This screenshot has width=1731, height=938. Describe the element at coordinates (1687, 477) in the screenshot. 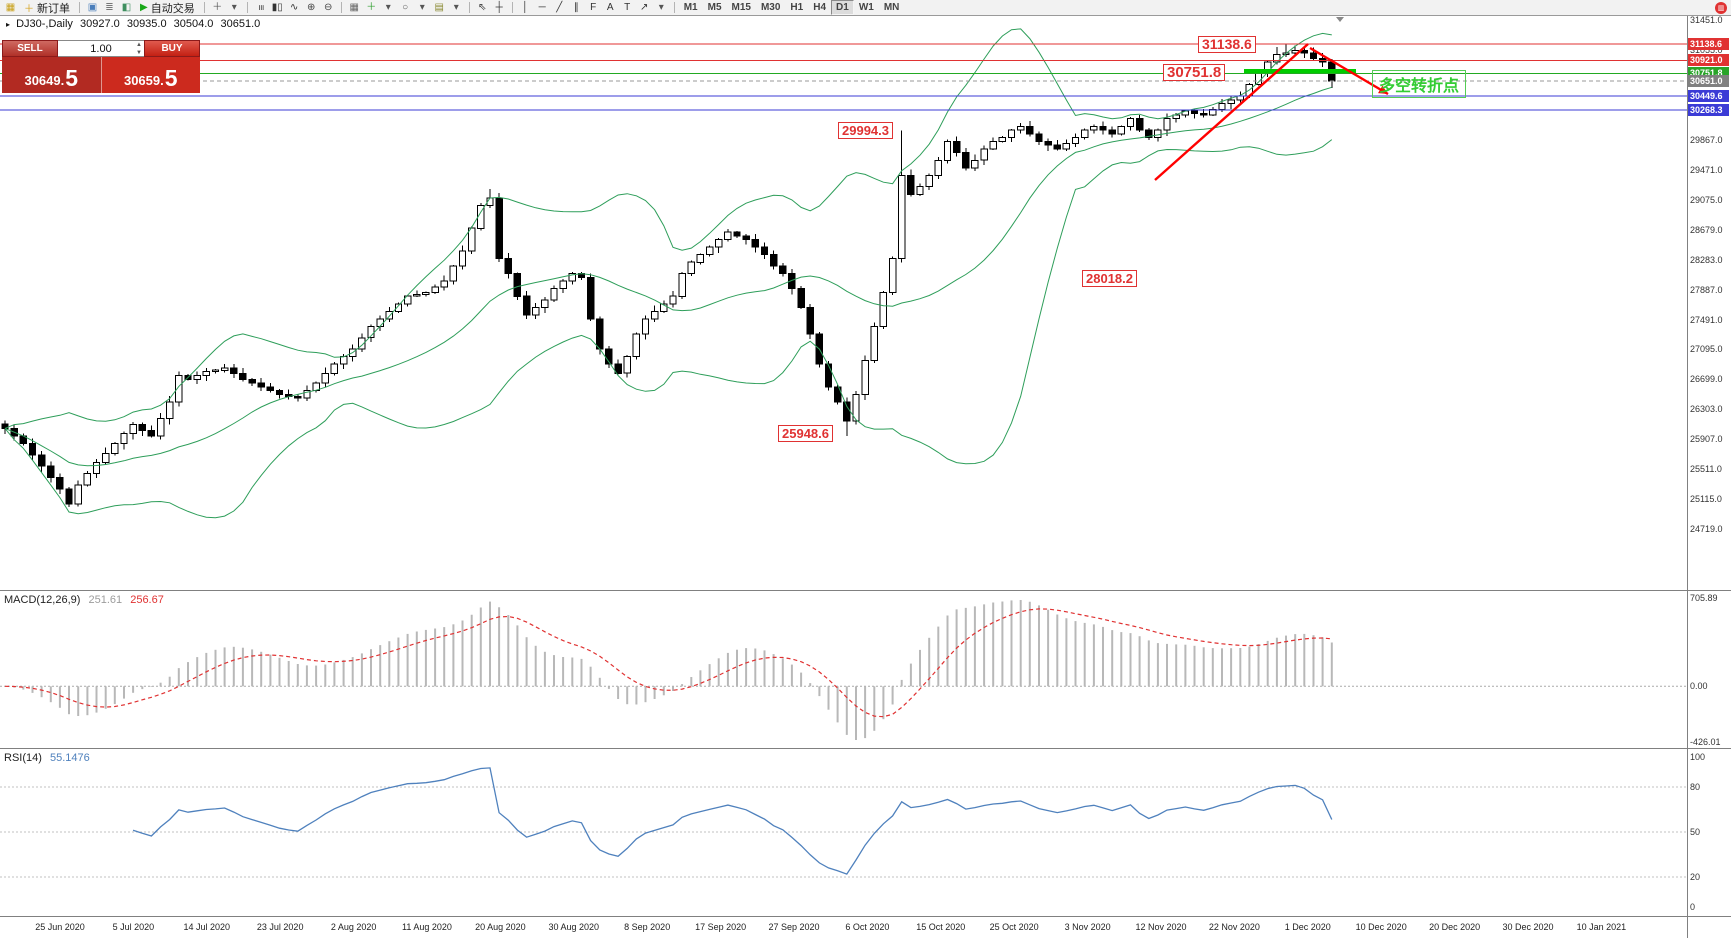

I see `price-axis-separator` at that location.